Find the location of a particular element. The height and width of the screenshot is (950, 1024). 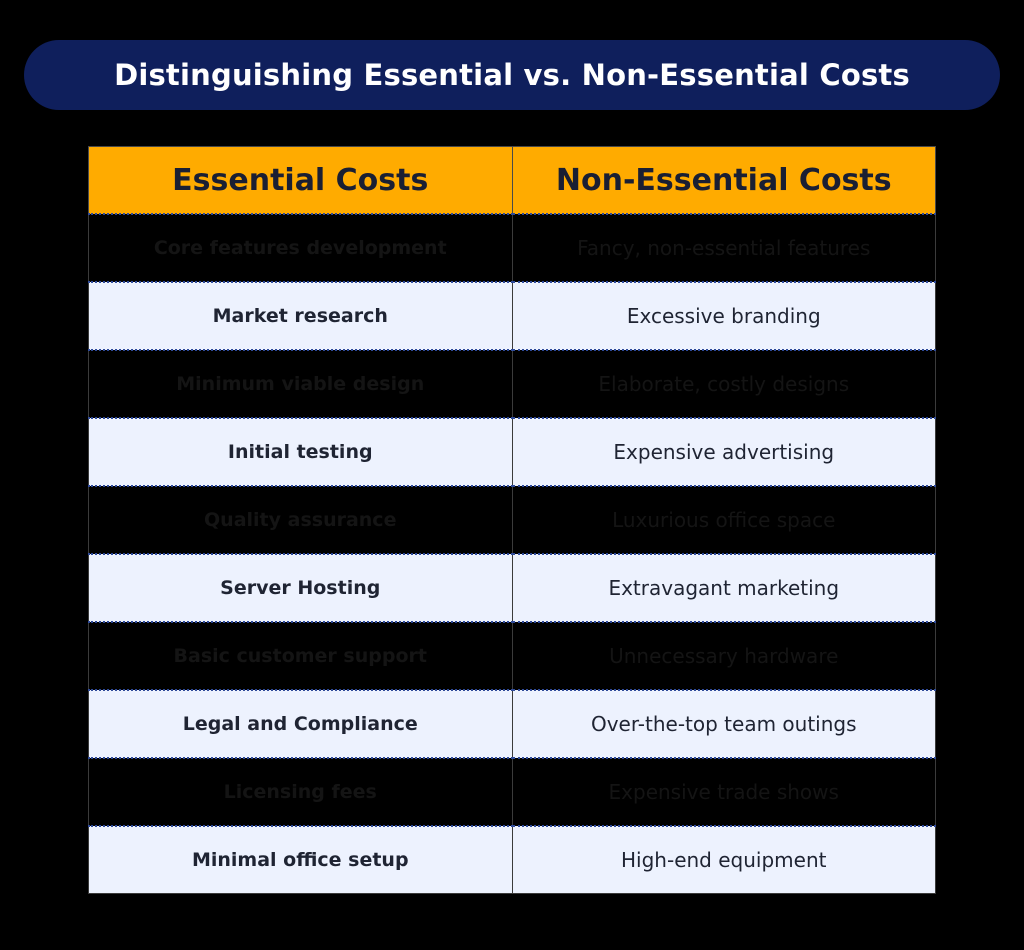

table-row: Initial testing Expensive advertising is located at coordinates (512, 452).